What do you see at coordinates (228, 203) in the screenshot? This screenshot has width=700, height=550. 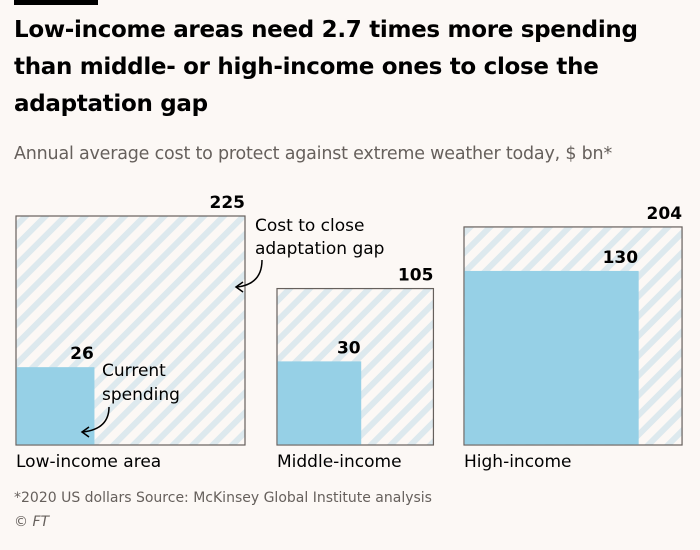 I see `total-value-label: 225` at bounding box center [228, 203].